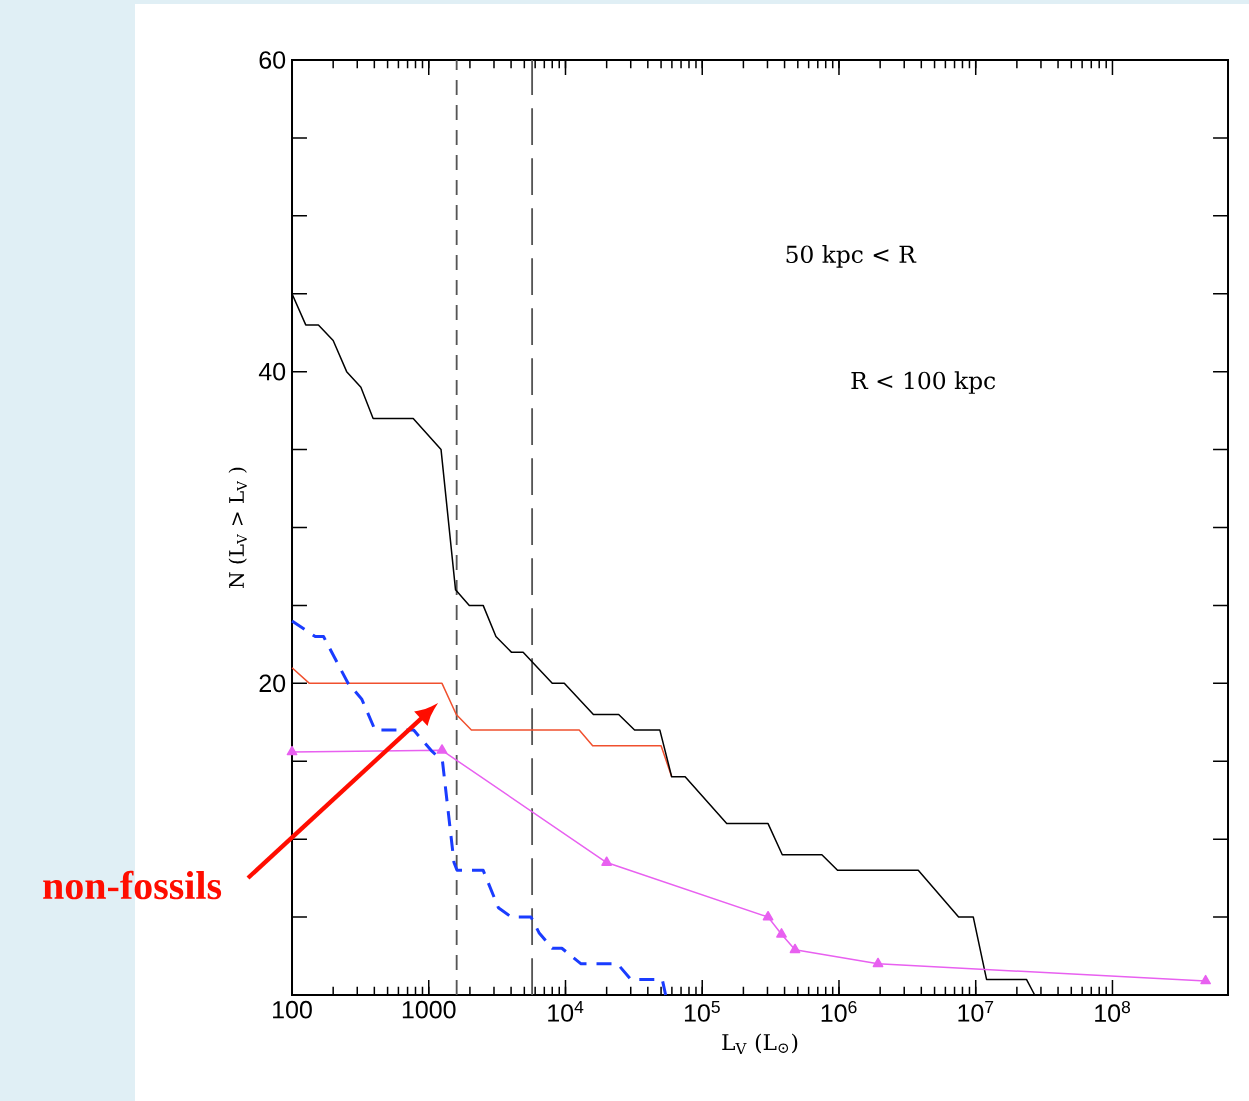 This screenshot has width=1249, height=1101. Describe the element at coordinates (237, 527) in the screenshot. I see `y-axis-title: N (L$_{V}$ > L$_{V}$ )` at that location.